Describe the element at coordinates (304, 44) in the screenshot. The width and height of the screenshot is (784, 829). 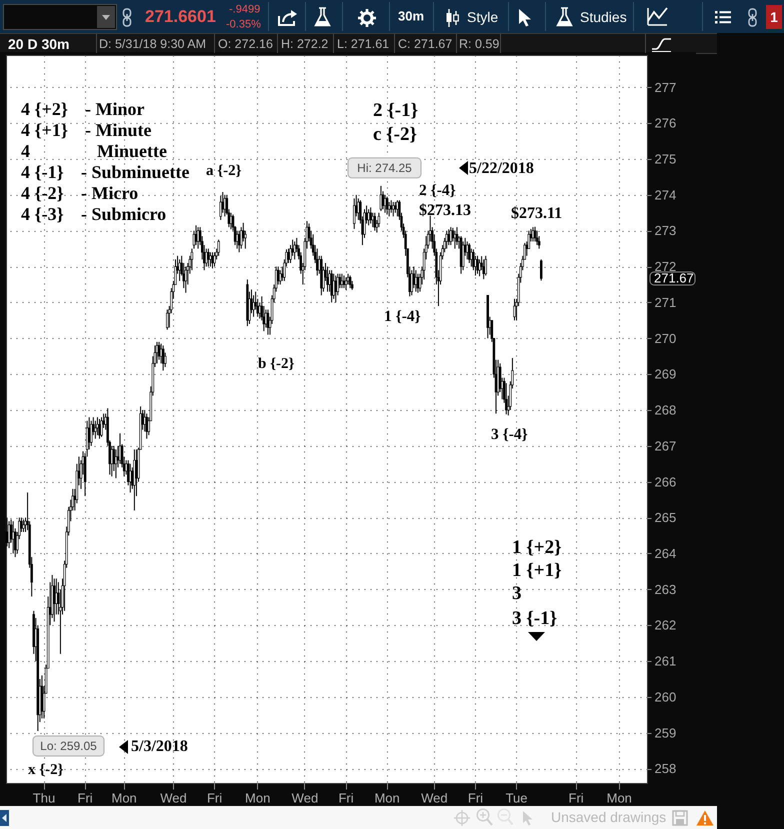
I see `text: H: 272.2` at that location.